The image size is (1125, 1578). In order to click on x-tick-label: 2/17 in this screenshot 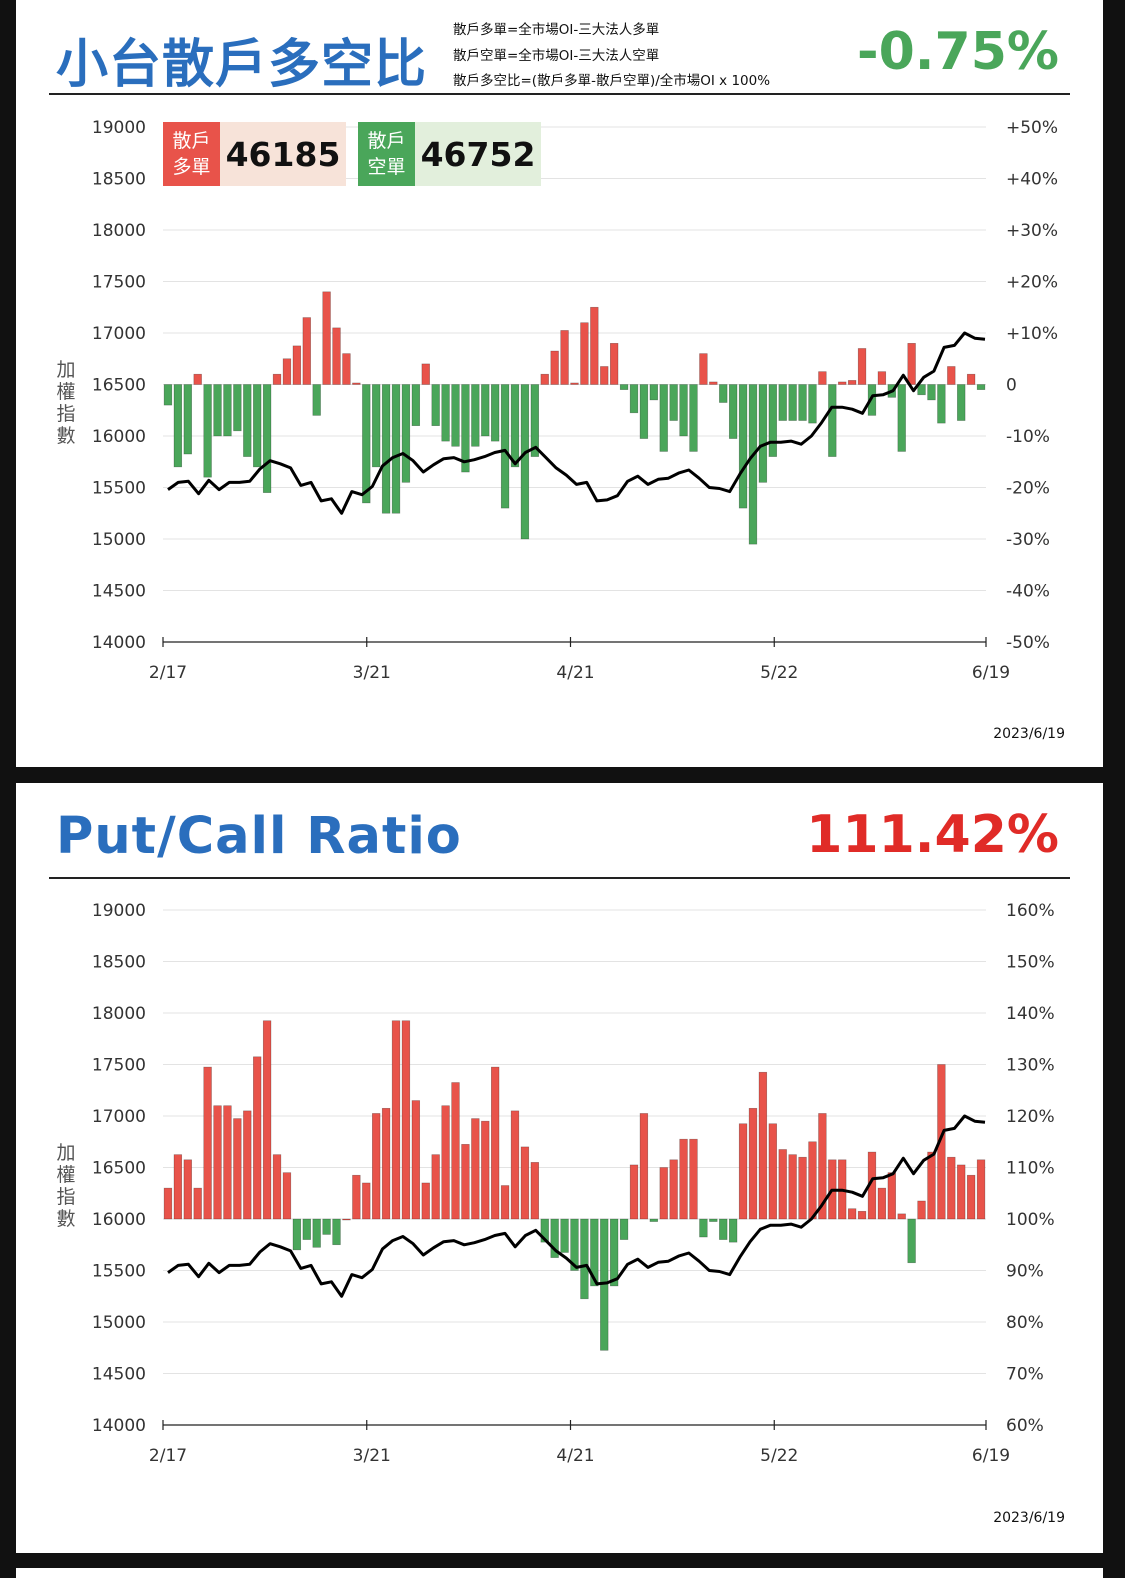, I will do `click(168, 1456)`.